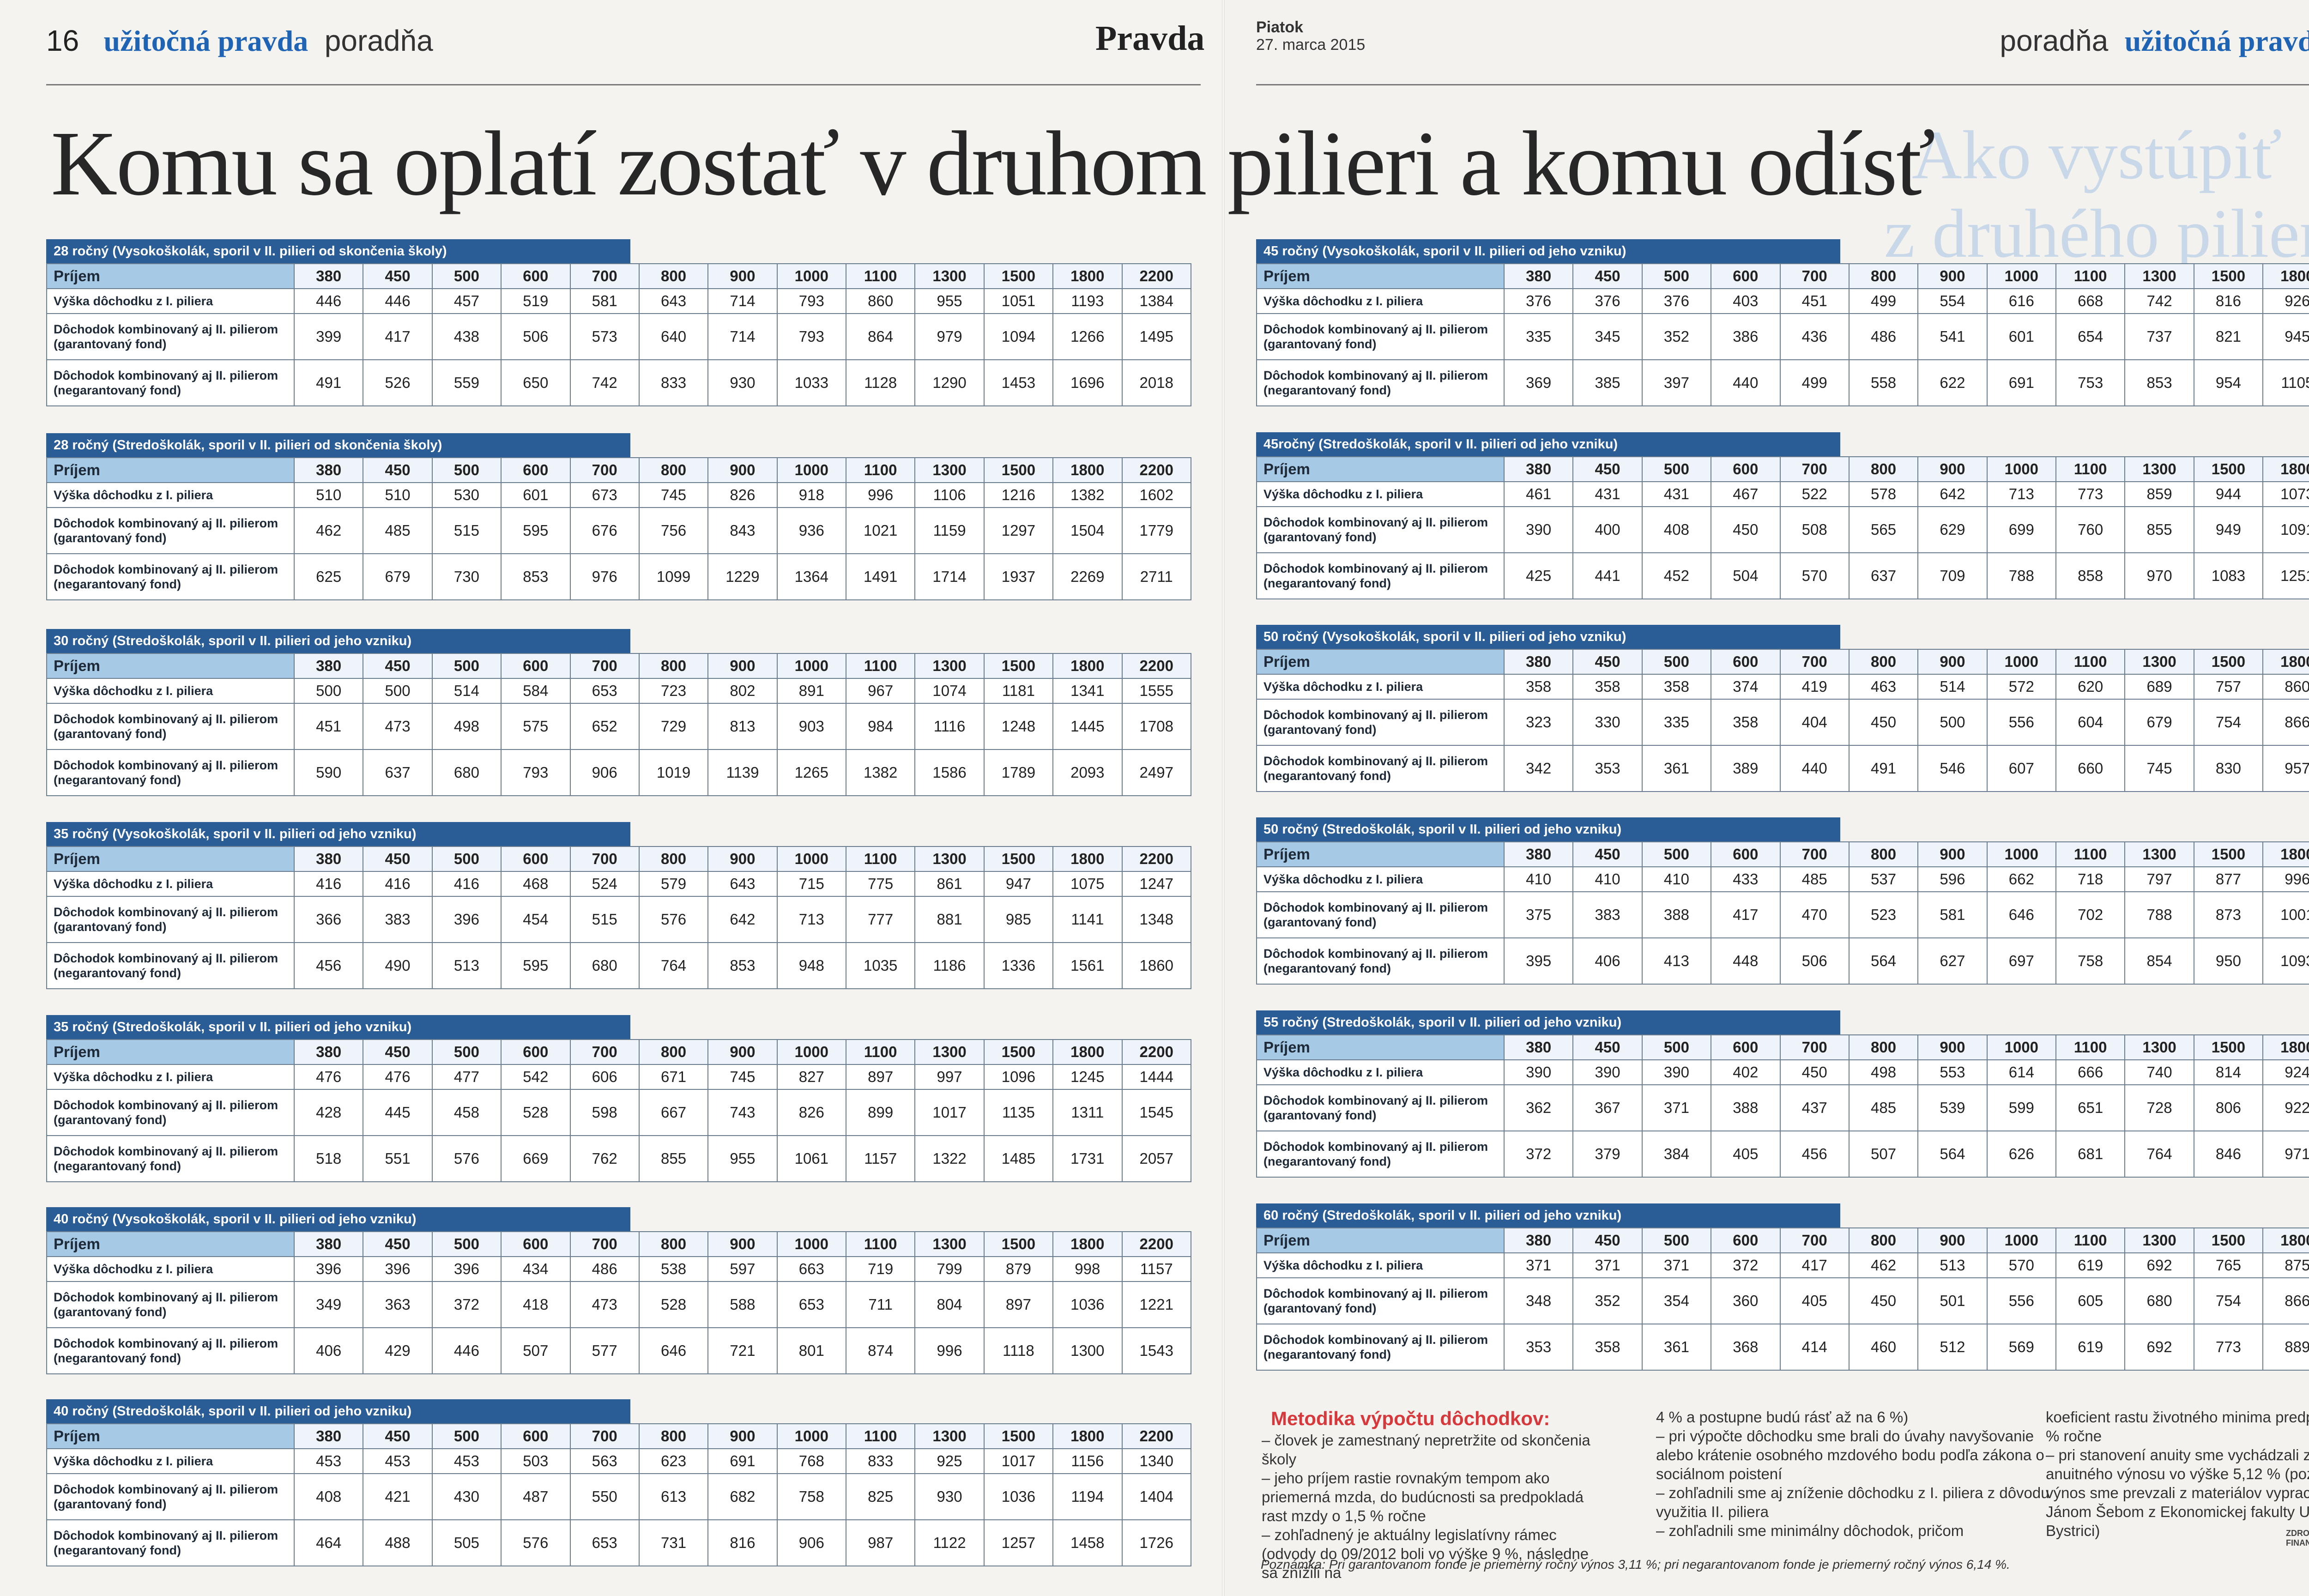 The width and height of the screenshot is (2309, 1596). What do you see at coordinates (1311, 45) in the screenshot?
I see `issue-date: 27. marca 2015` at bounding box center [1311, 45].